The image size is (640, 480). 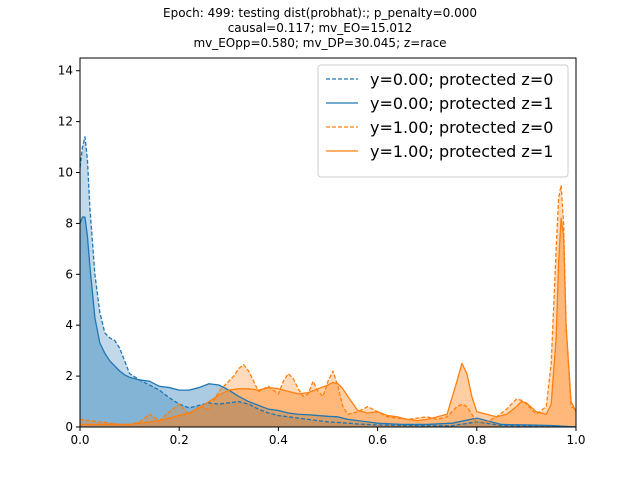 I want to click on title-line-2: causal=0.117; mv_EO=15.012, so click(x=320, y=28).